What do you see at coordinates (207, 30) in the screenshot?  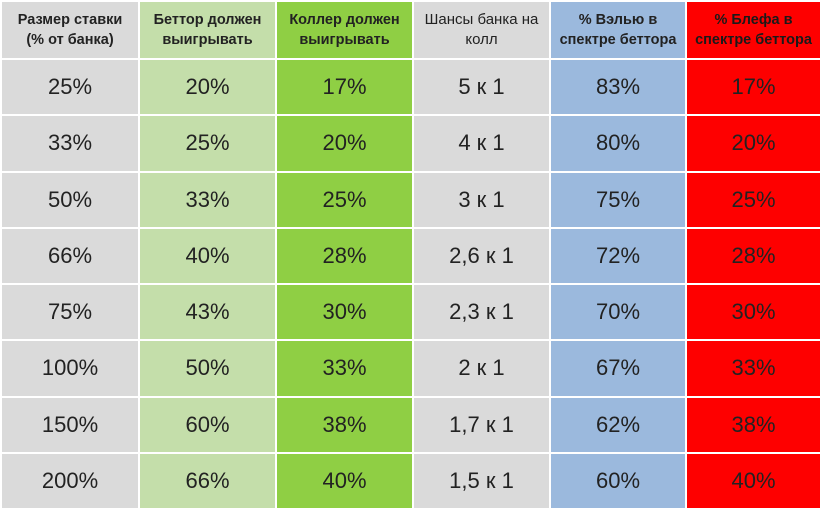 I see `header-bettor-must-win: Беттор должен выигрывать` at bounding box center [207, 30].